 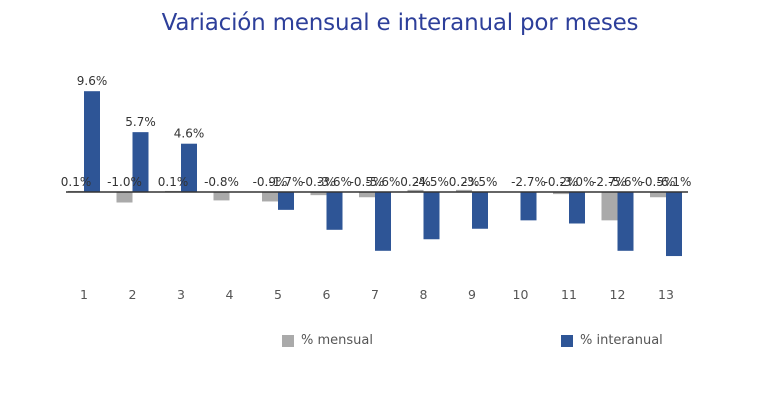 I want to click on x-tick-label-9: 9, so click(x=472, y=294).